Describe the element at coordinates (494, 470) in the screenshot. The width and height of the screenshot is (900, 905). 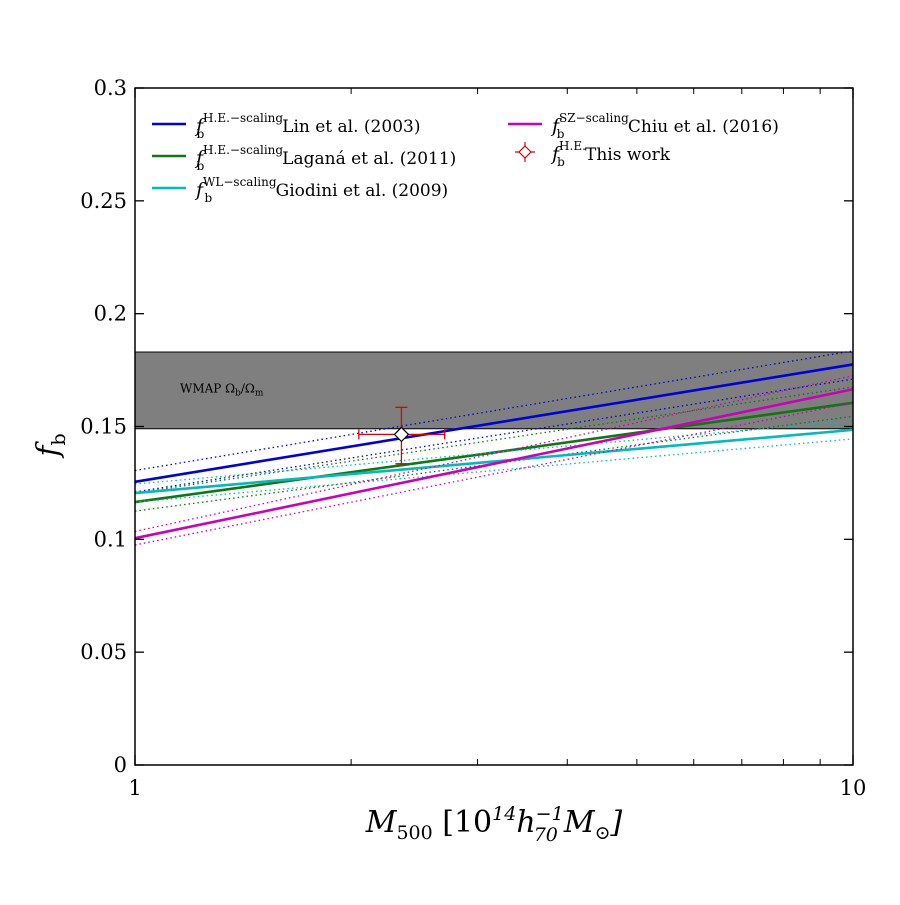
I see `series-2-lower-bound` at that location.